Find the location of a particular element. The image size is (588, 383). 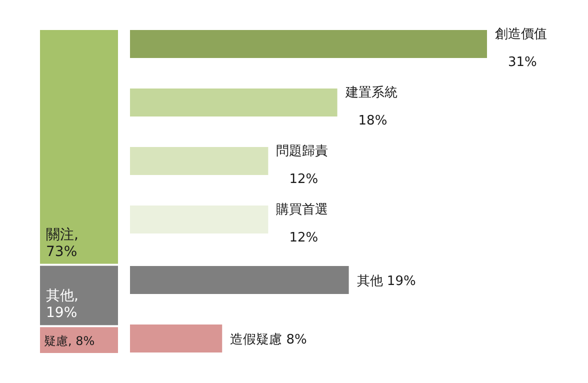

category-label: 造假疑慮 8% is located at coordinates (268, 340).